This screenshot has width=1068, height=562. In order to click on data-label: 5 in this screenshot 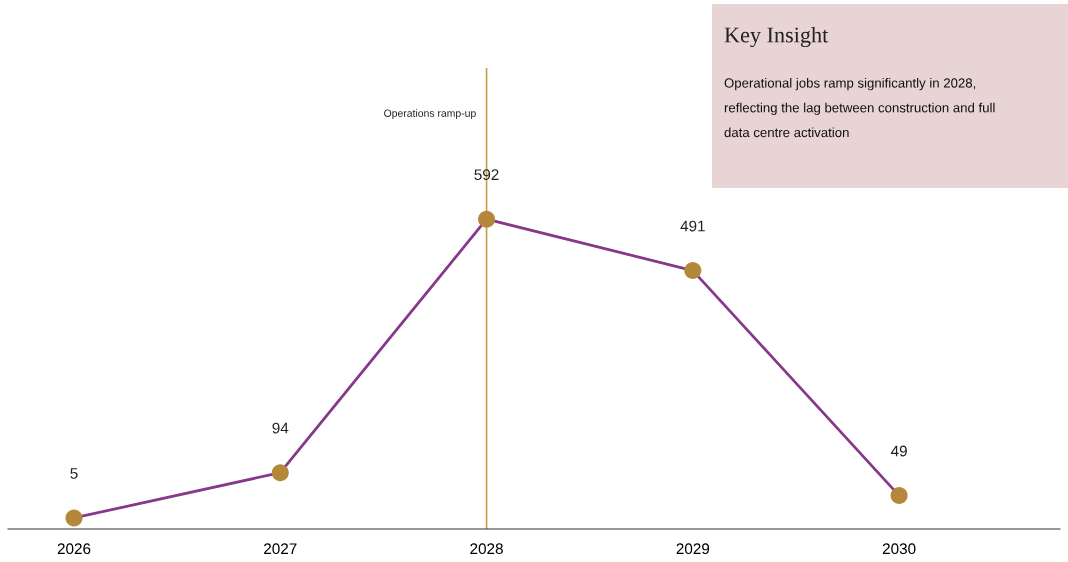, I will do `click(74, 473)`.